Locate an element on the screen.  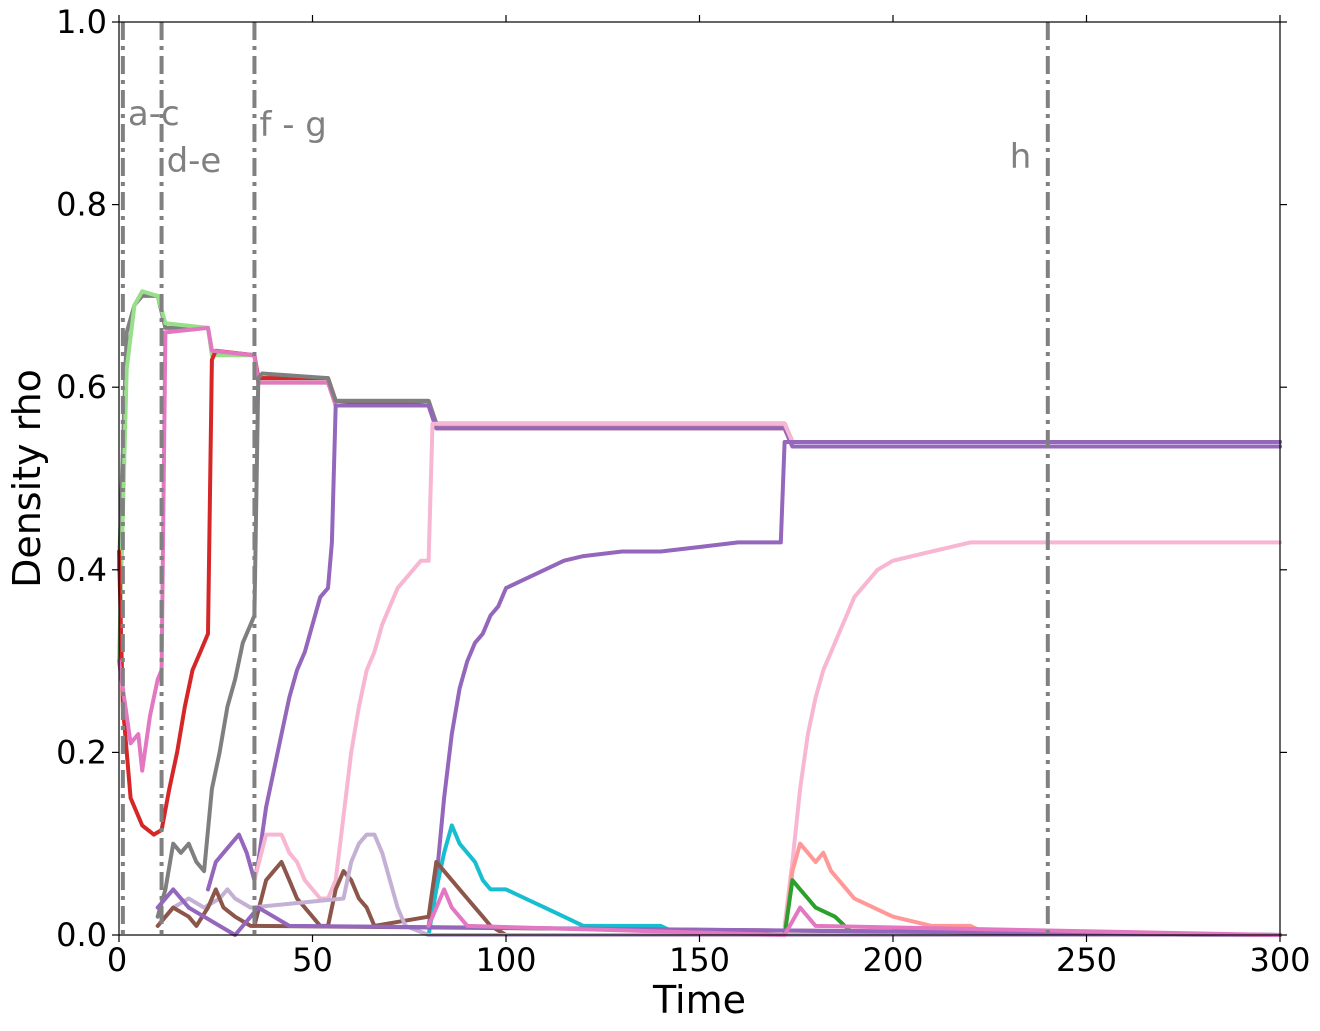
y-tick-label: 1.0 is located at coordinates (81, 22).